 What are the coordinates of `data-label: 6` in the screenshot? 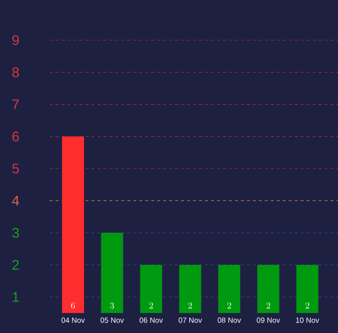 It's located at (73, 305).